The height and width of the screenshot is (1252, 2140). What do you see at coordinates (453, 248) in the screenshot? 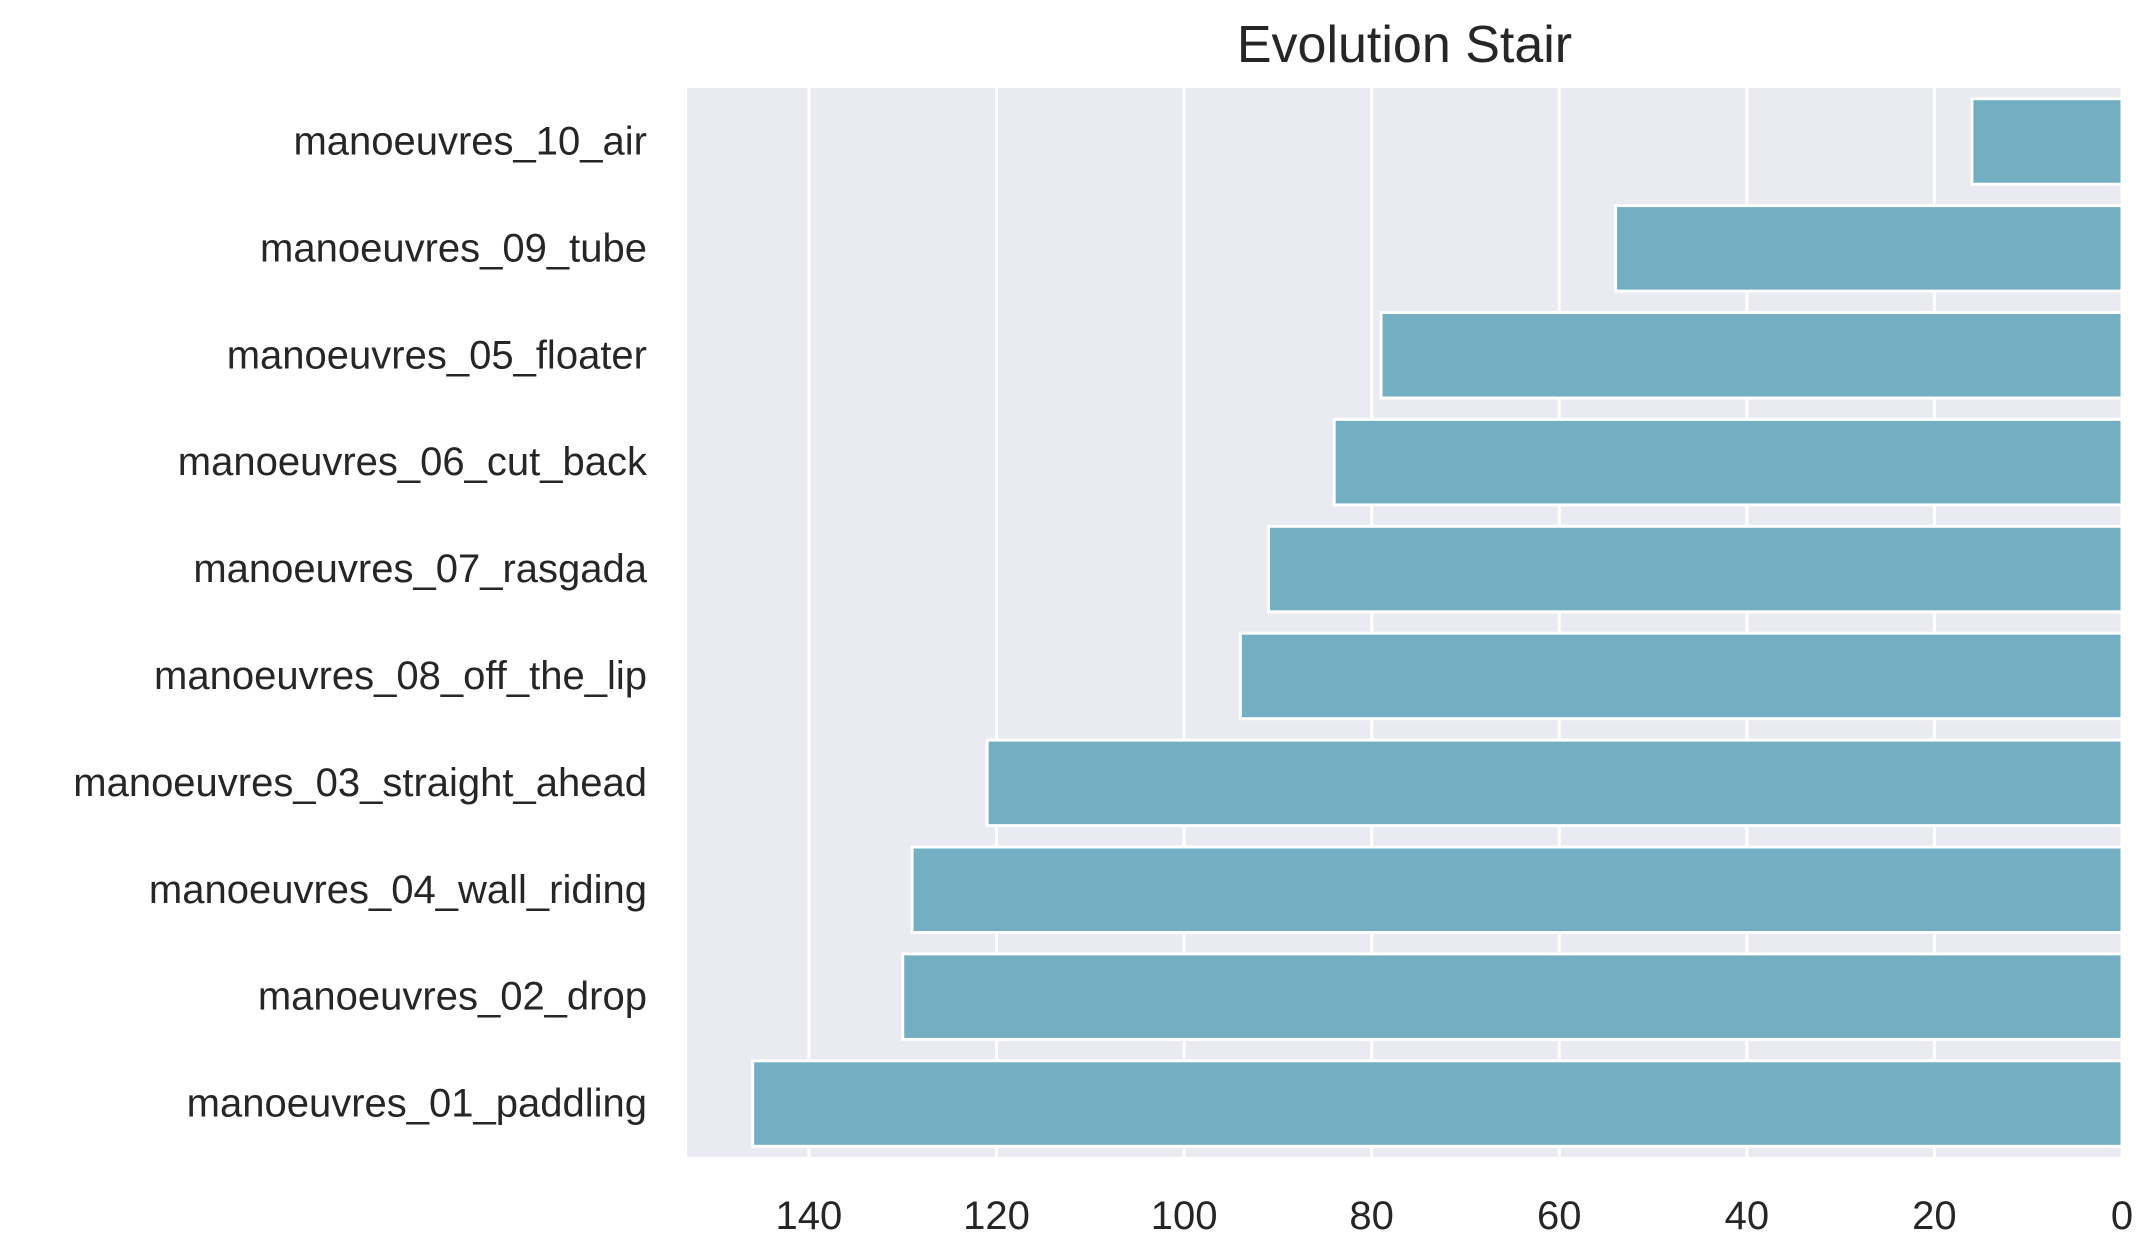
I see `y-tick-label: manoeuvres_09_tube` at bounding box center [453, 248].